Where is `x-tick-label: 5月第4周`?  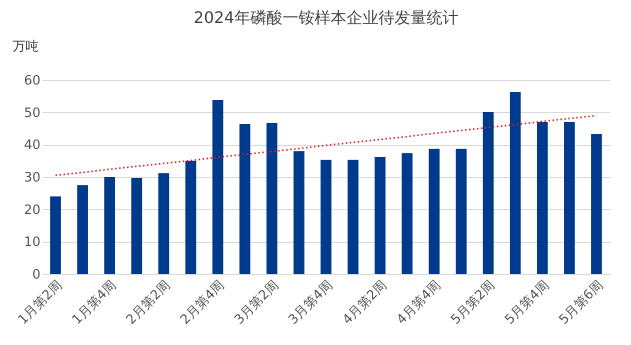
x-tick-label: 5月第4周 is located at coordinates (527, 303).